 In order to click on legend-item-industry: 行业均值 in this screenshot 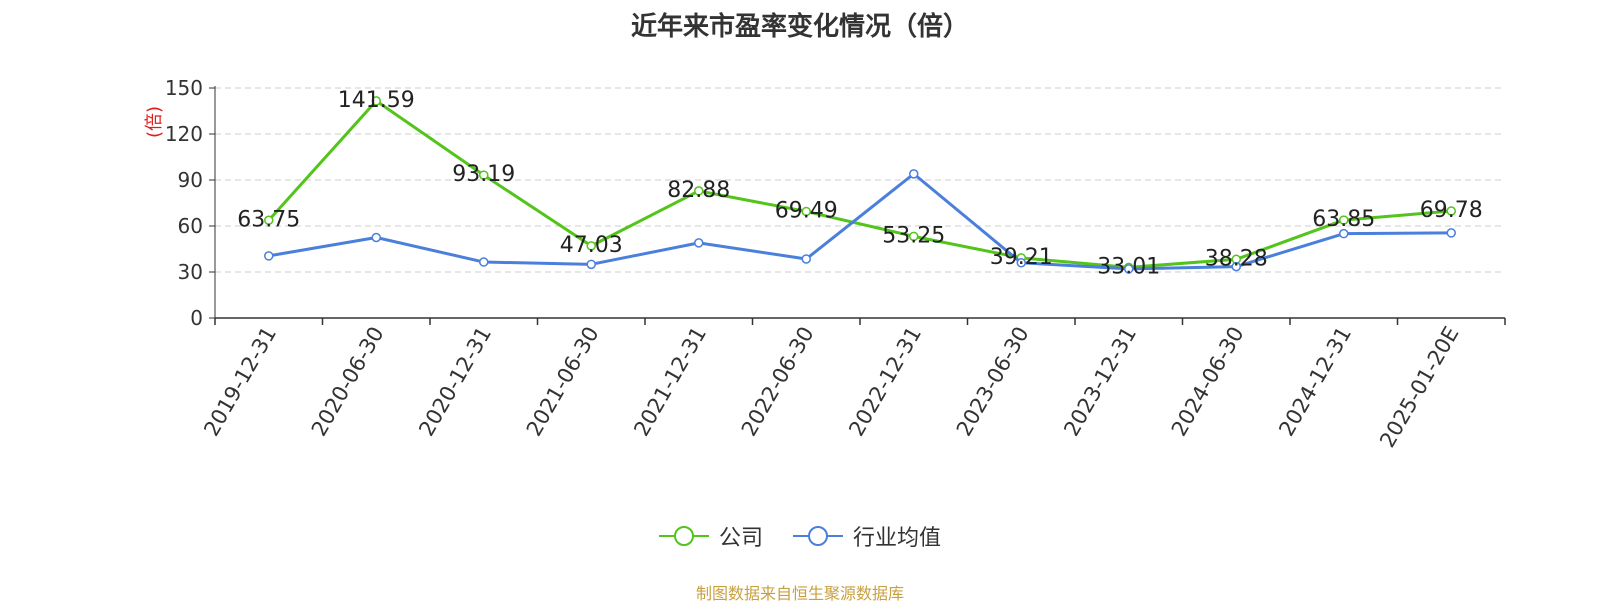, I will do `click(867, 536)`.